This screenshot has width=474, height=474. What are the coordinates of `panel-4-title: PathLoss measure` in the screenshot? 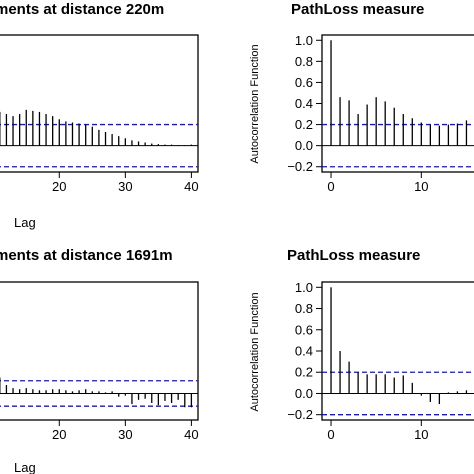 It's located at (353, 255).